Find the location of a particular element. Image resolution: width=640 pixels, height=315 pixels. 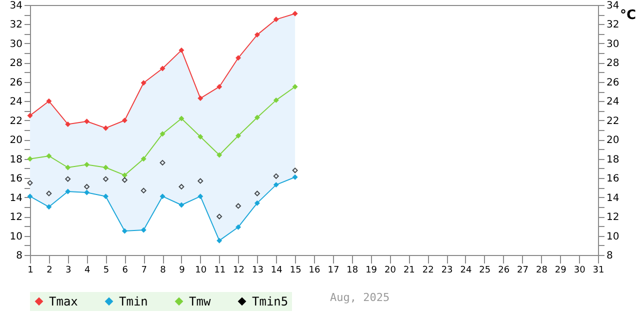

legend-label: Tmin5 is located at coordinates (270, 301).